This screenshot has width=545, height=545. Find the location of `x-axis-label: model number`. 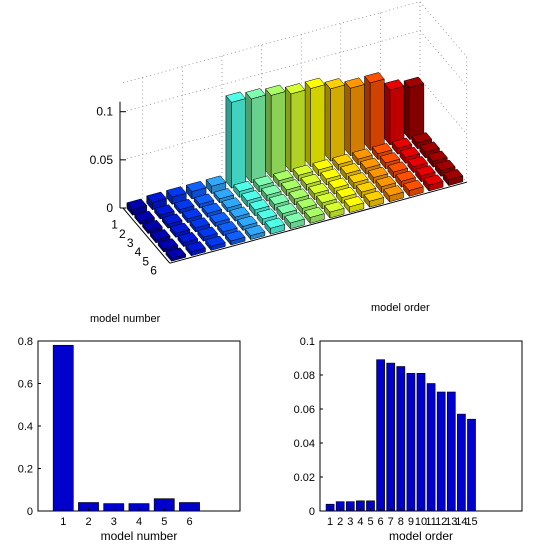

x-axis-label: model number is located at coordinates (139, 536).